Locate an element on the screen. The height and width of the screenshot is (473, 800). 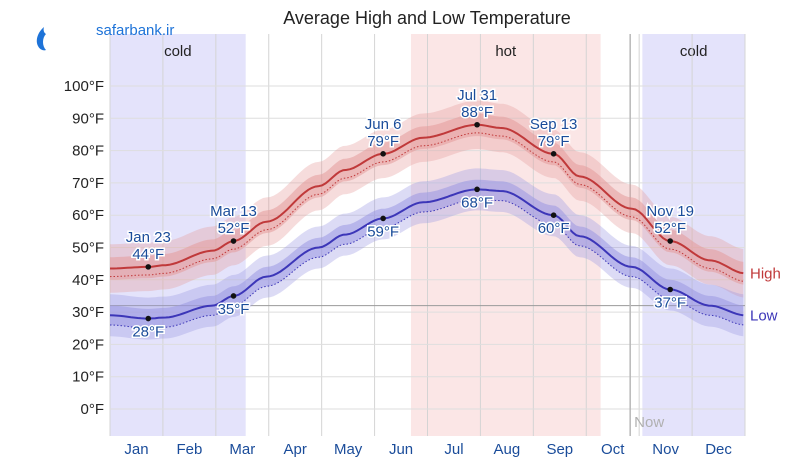
x-tick-label: Feb is located at coordinates (189, 449).